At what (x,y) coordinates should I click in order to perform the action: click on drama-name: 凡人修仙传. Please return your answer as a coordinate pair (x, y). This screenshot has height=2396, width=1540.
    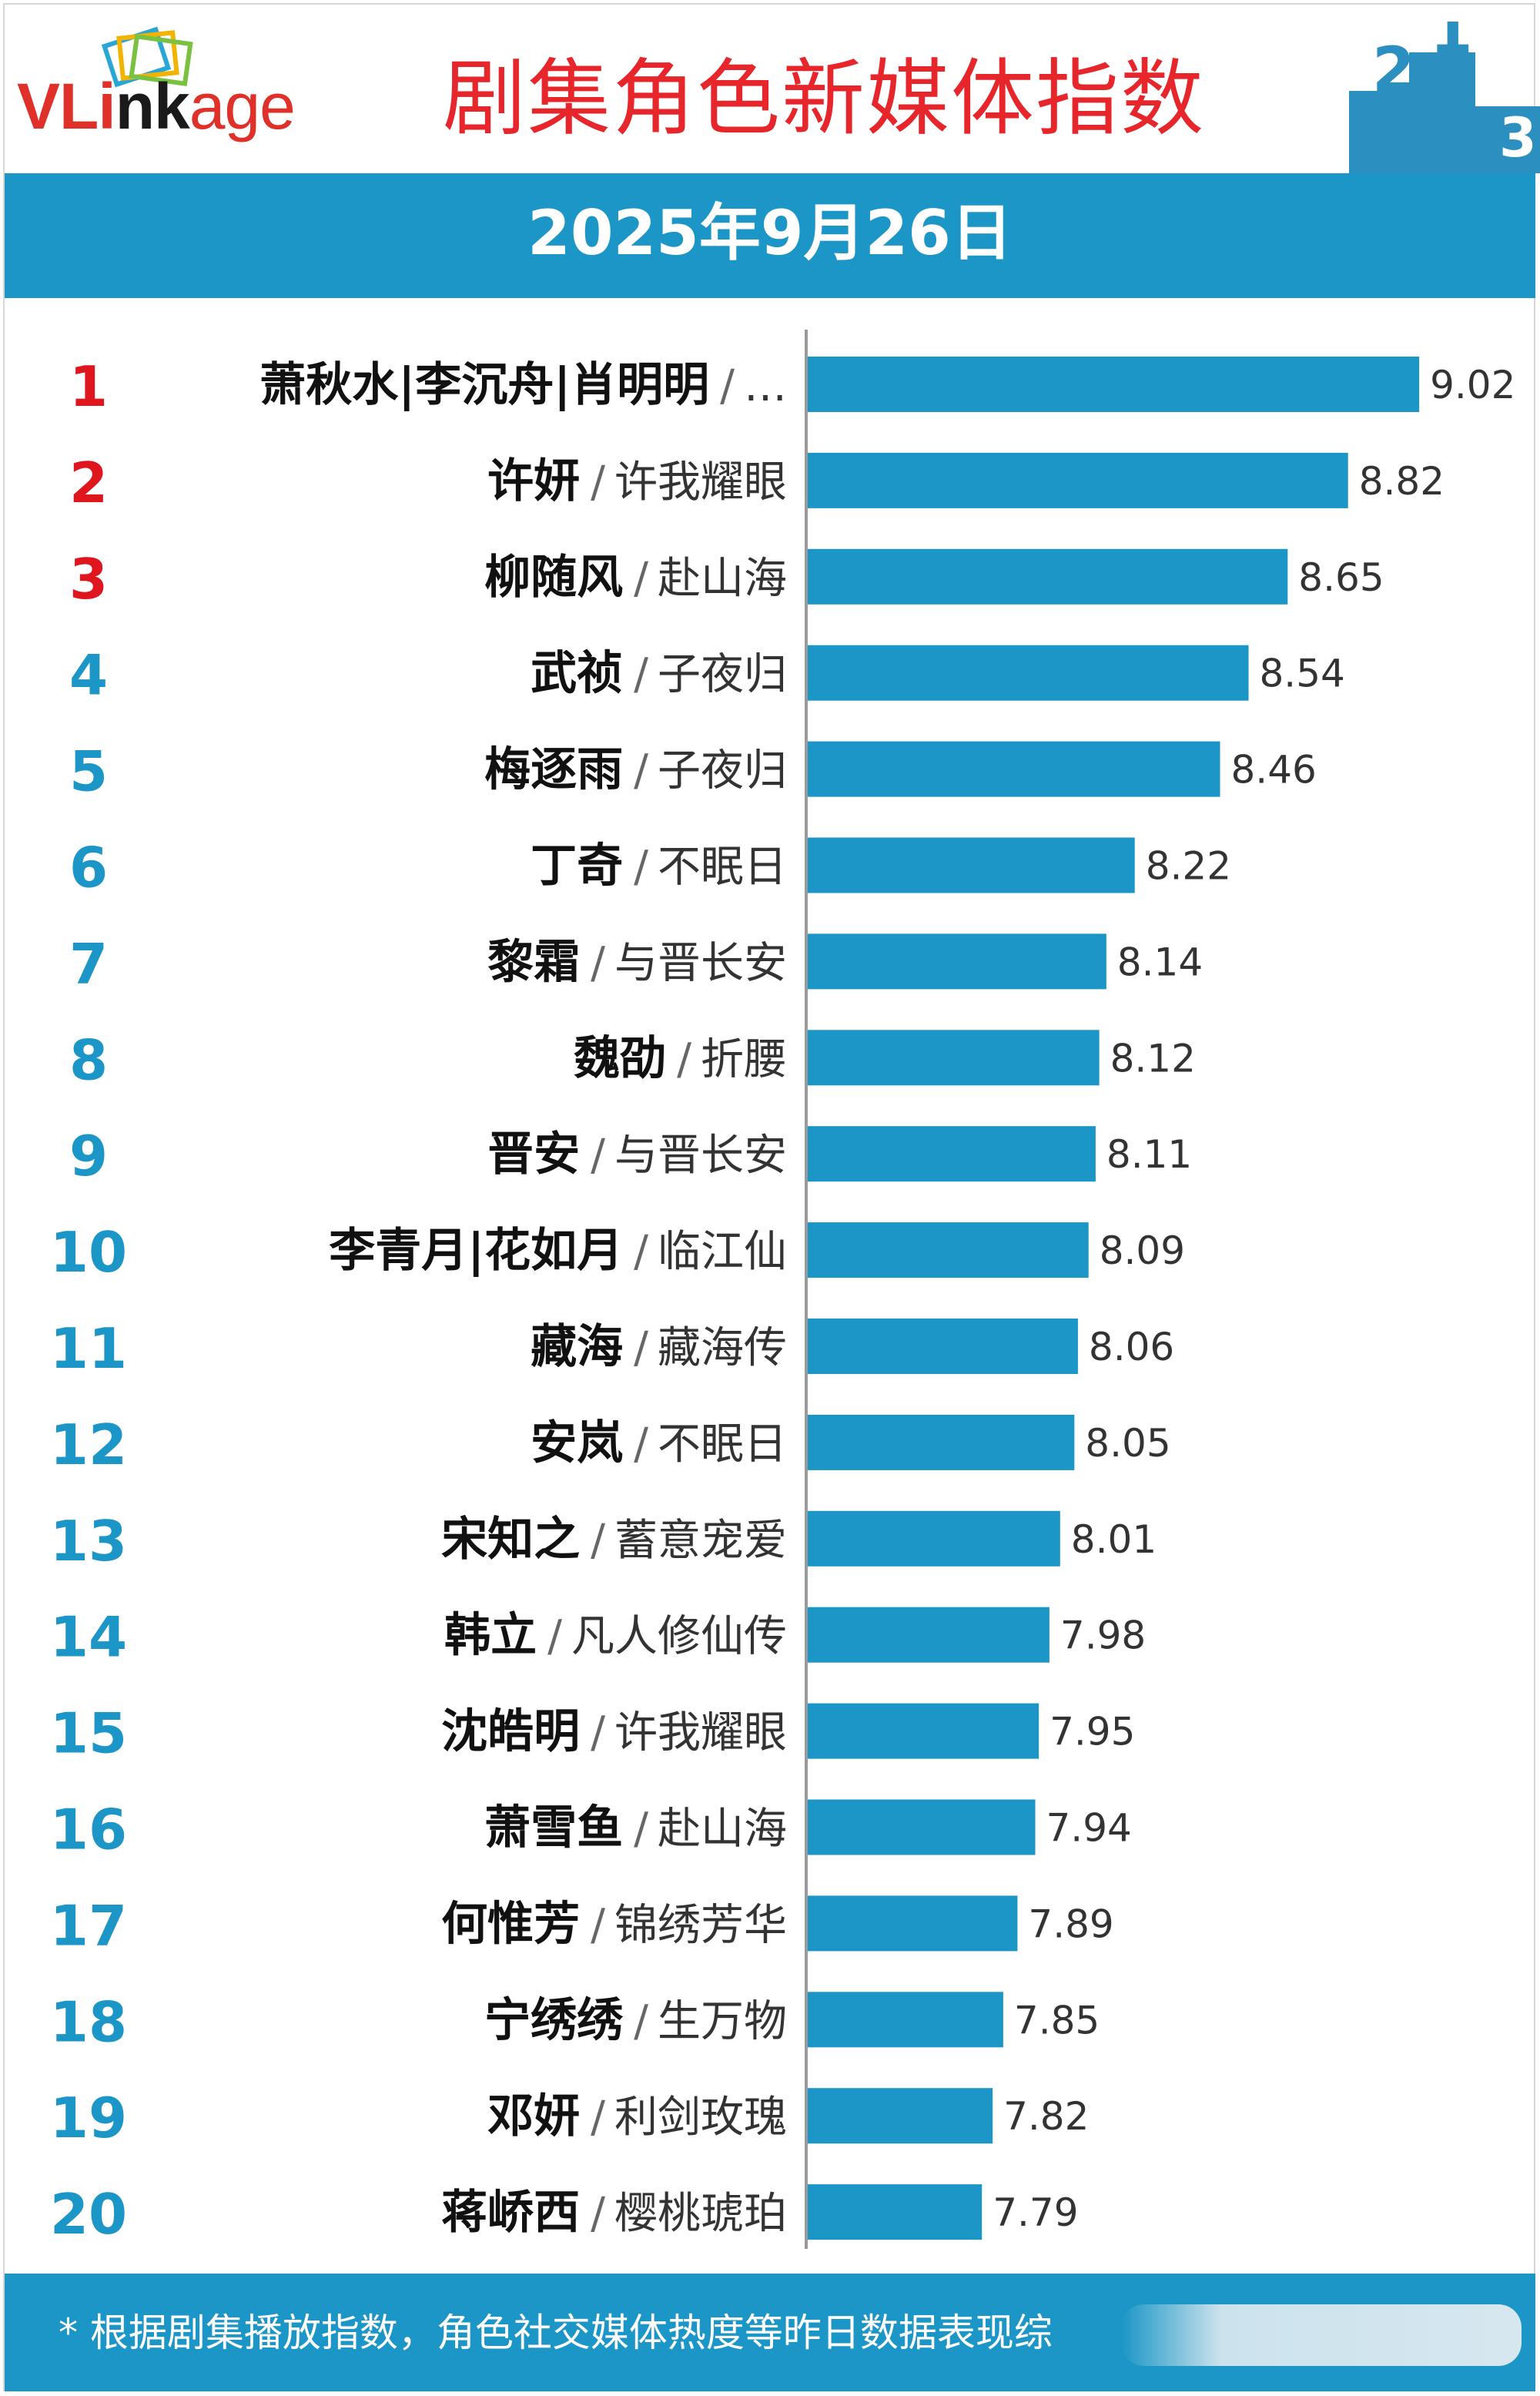
    Looking at the image, I should click on (679, 1637).